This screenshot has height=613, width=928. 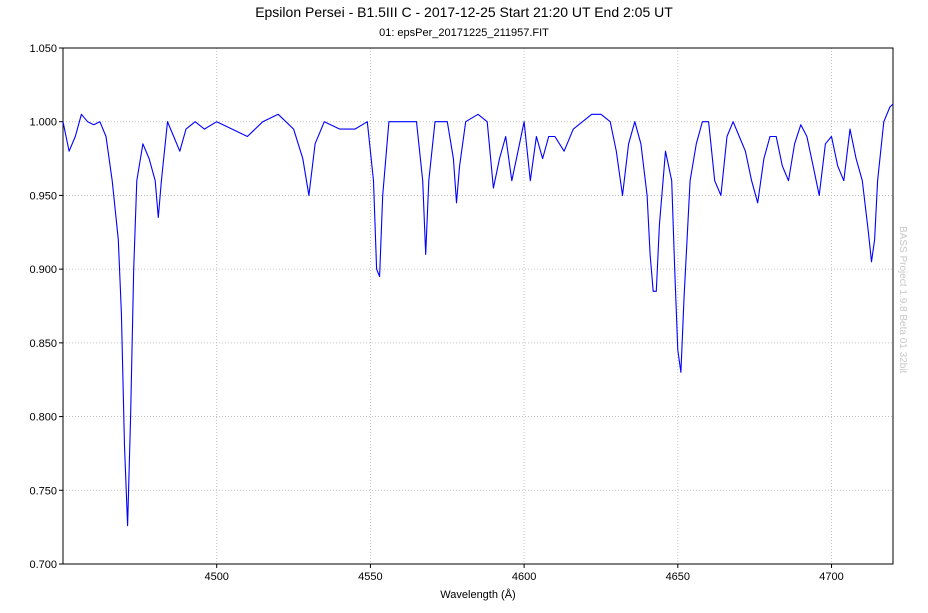 I want to click on y-tick-label: 0.900, so click(x=43, y=270).